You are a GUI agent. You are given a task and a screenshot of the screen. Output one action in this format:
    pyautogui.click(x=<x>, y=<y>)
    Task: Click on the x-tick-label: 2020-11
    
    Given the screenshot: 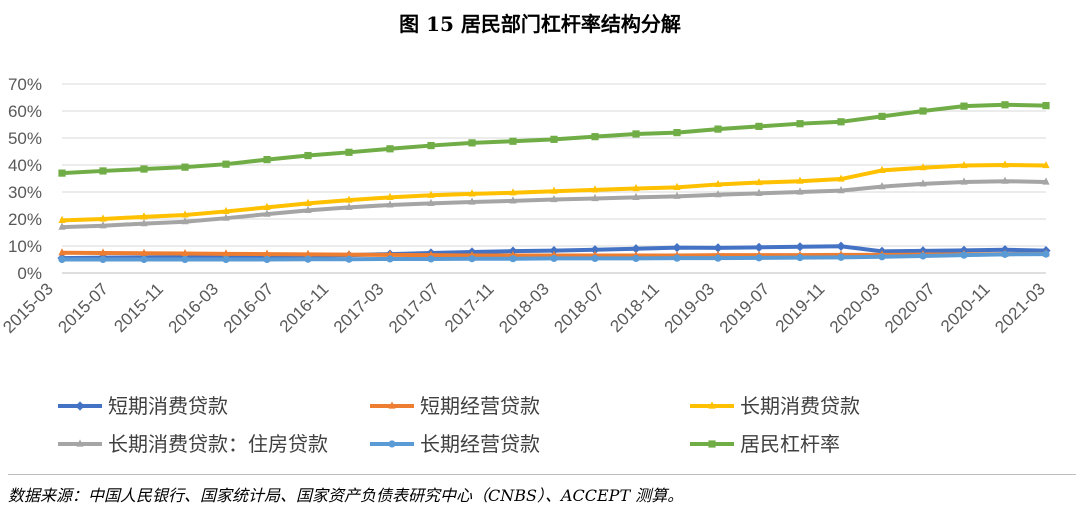 What is the action you would take?
    pyautogui.click(x=965, y=307)
    